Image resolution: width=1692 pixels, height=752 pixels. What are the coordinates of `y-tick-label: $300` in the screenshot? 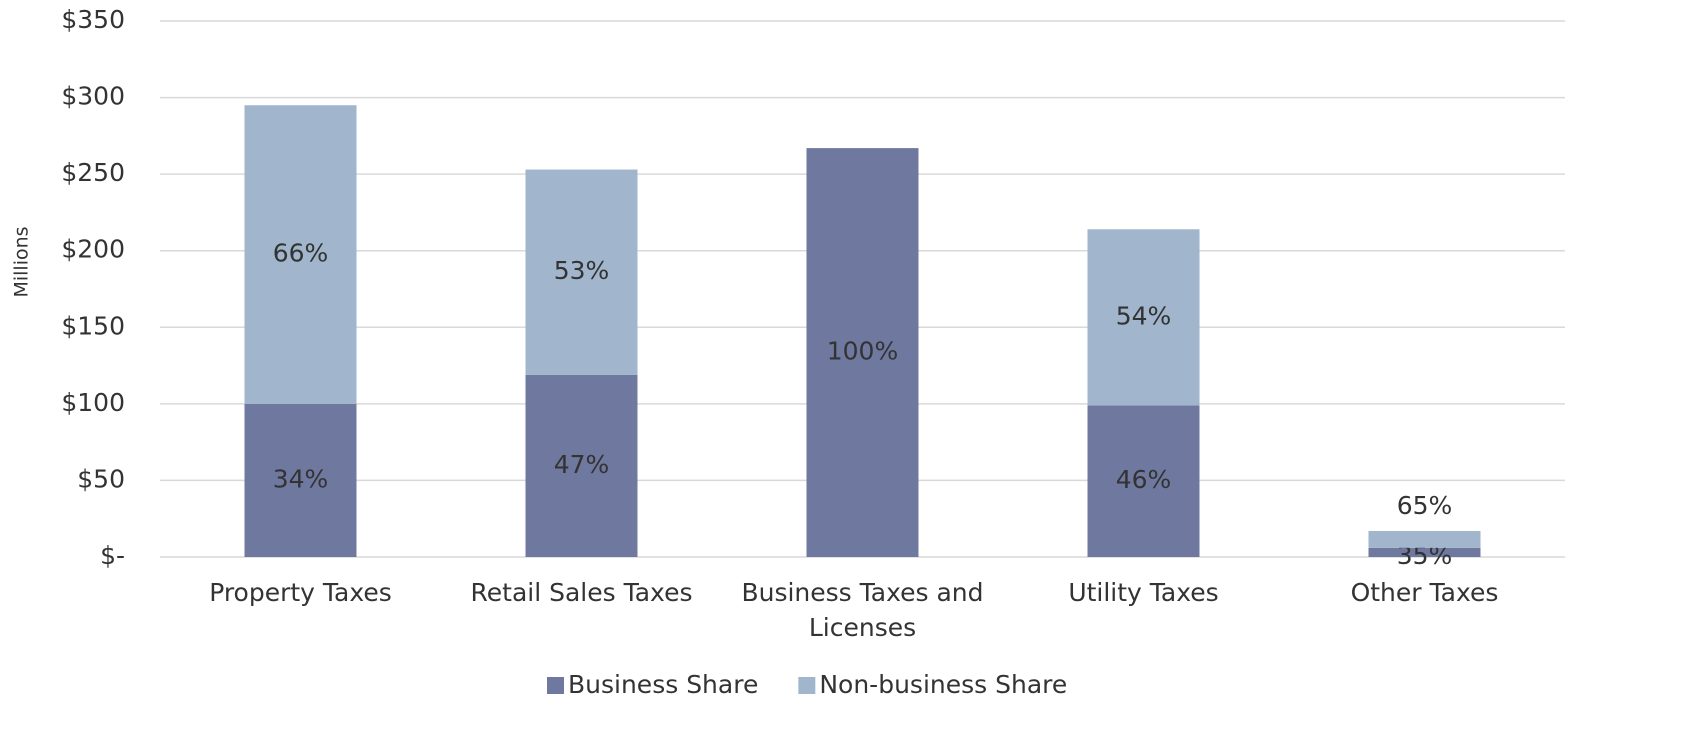 It's located at (93, 96).